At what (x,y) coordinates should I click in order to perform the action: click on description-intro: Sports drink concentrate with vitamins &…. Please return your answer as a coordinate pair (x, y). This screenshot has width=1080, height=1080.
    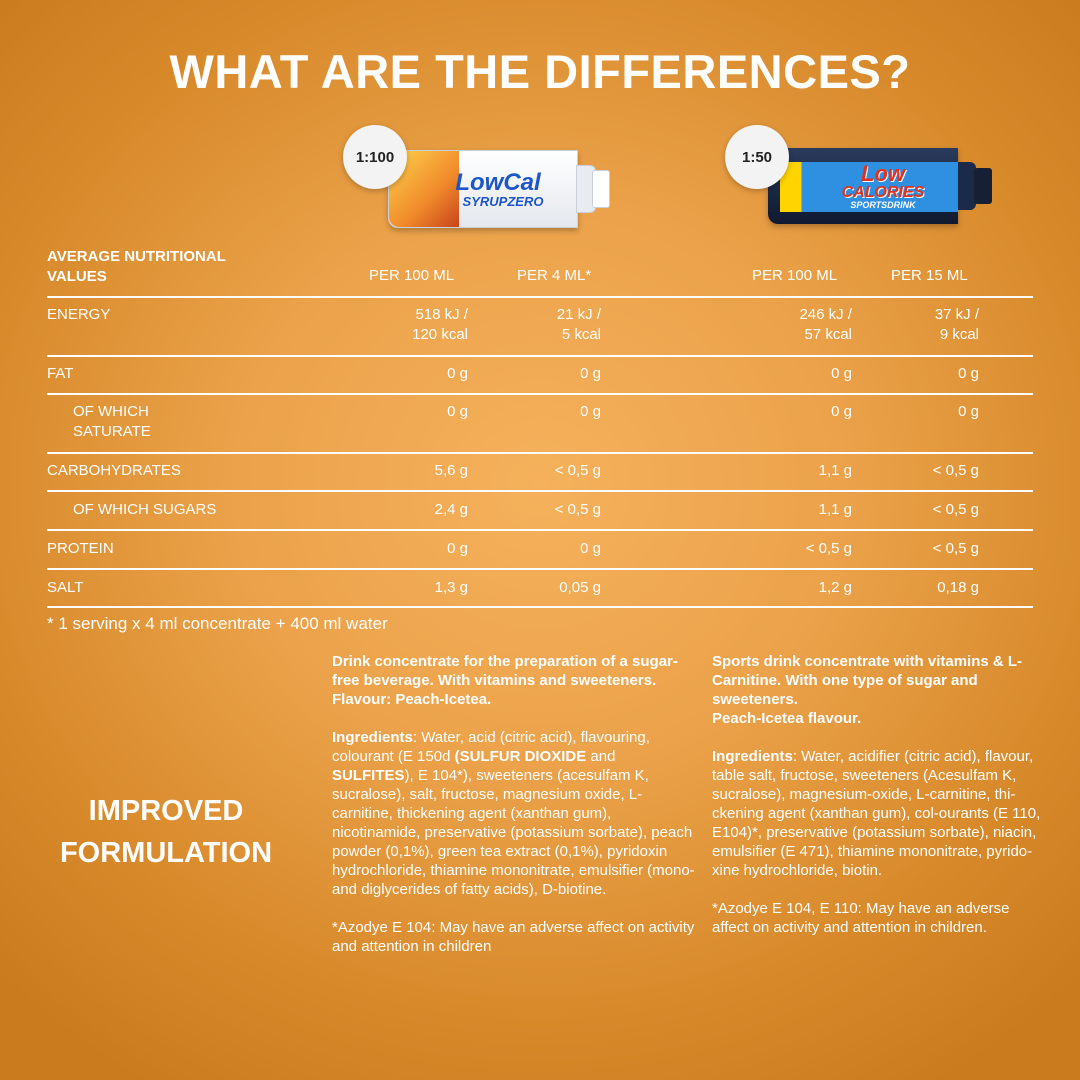
    Looking at the image, I should click on (867, 680).